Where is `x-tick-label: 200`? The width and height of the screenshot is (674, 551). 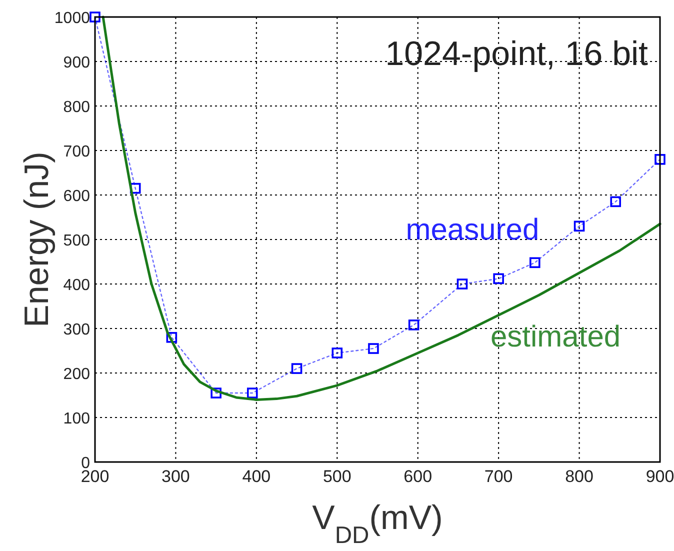
x-tick-label: 200 is located at coordinates (95, 476).